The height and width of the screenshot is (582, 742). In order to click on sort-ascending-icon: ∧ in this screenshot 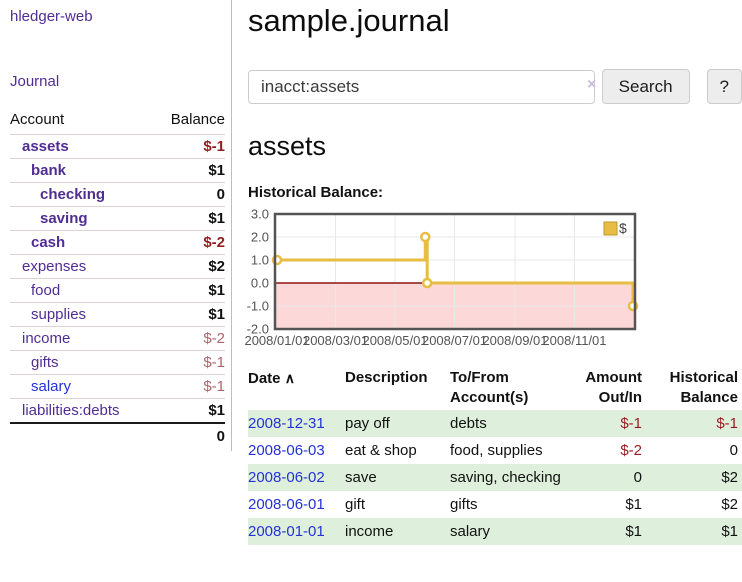, I will do `click(289, 378)`.